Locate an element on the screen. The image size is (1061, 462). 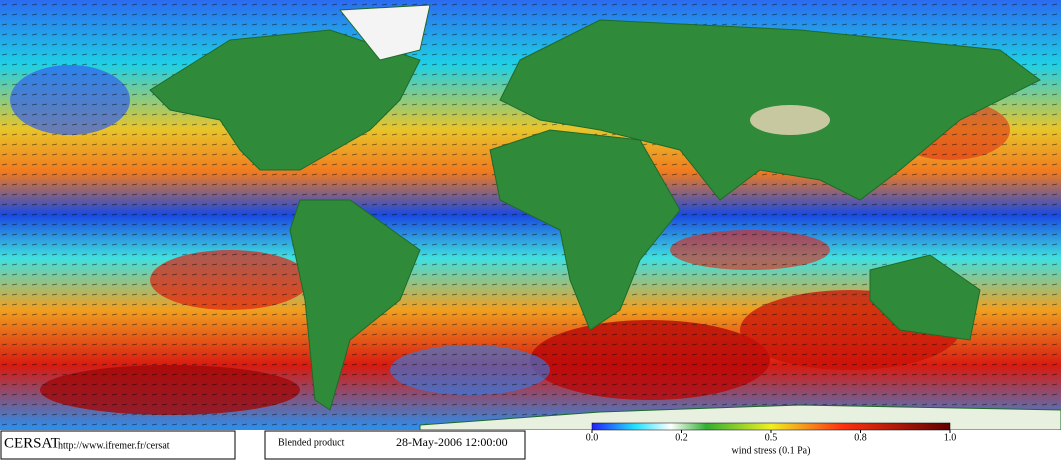
colorbar-ticks: 0.0 0.2 0.5 0.8 1.0 is located at coordinates (771, 436).